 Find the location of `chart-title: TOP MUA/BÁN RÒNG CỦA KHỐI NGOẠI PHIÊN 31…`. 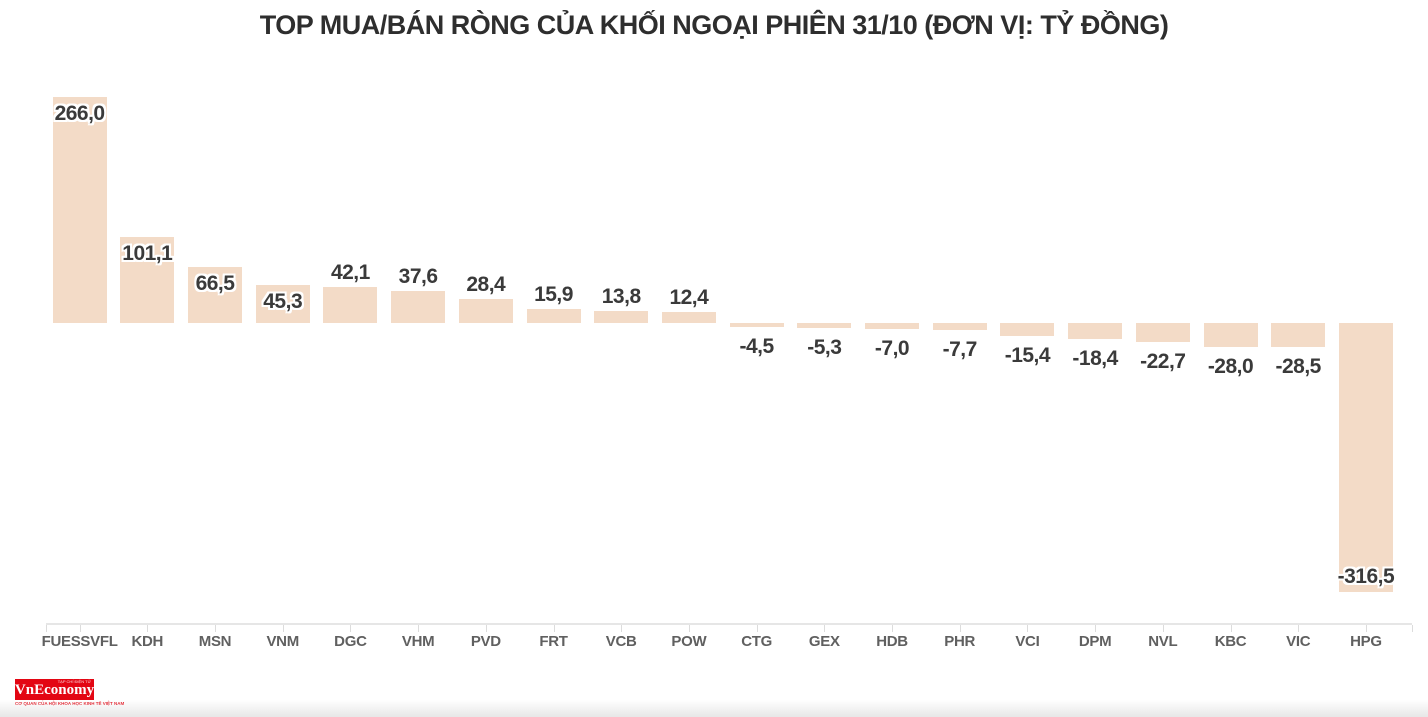

chart-title: TOP MUA/BÁN RÒNG CỦA KHỐI NGOẠI PHIÊN 31… is located at coordinates (714, 25).